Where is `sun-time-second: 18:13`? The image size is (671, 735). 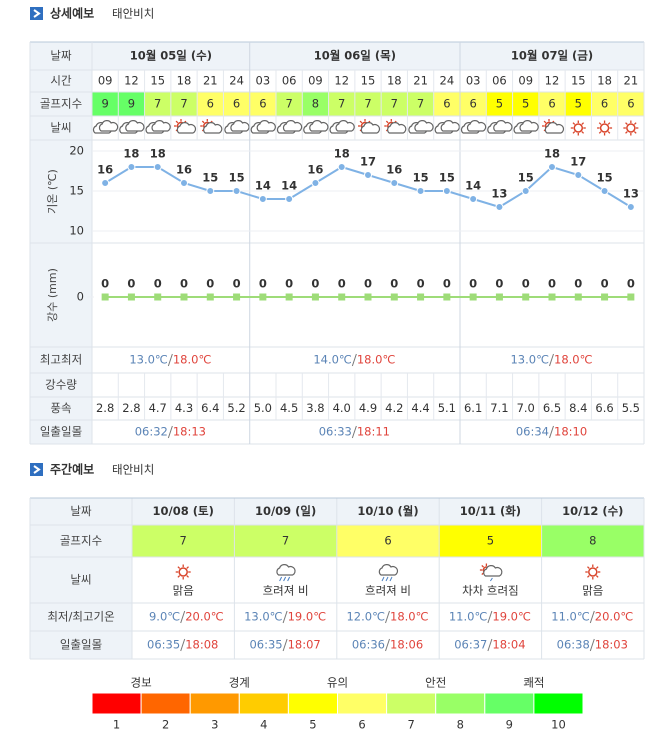 sun-time-second: 18:13 is located at coordinates (189, 432).